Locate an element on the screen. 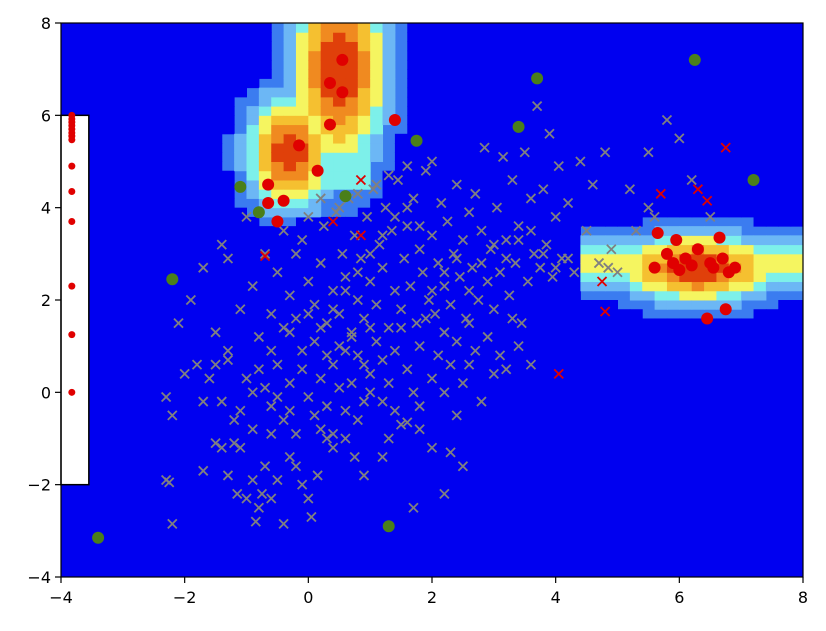 The width and height of the screenshot is (826, 631). circle-marker-point is located at coordinates (657, 233).